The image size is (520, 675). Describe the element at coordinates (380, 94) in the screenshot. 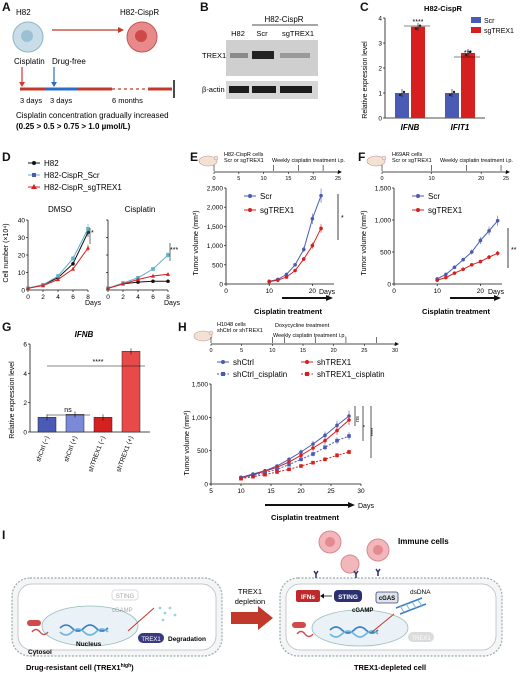

I see `c-y-tick-label: 1` at that location.